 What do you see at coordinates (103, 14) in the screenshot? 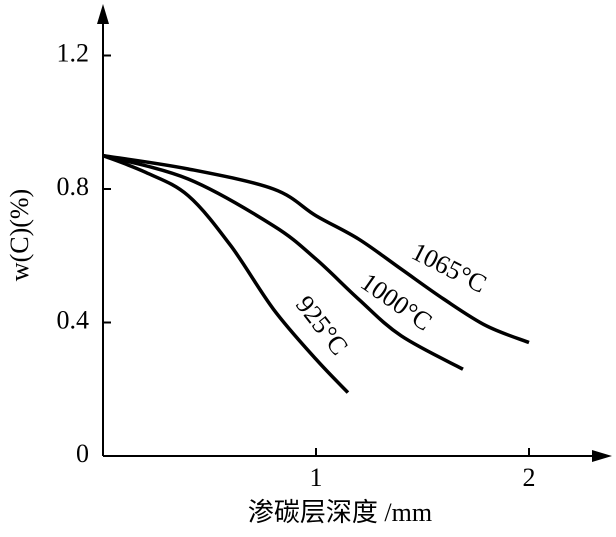
I see `y-axis-arrow` at bounding box center [103, 14].